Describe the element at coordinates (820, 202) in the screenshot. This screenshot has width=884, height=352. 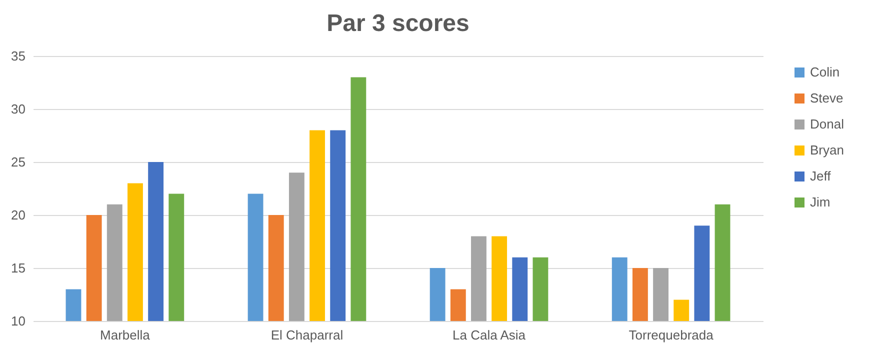
I see `legend-label: Jim` at that location.